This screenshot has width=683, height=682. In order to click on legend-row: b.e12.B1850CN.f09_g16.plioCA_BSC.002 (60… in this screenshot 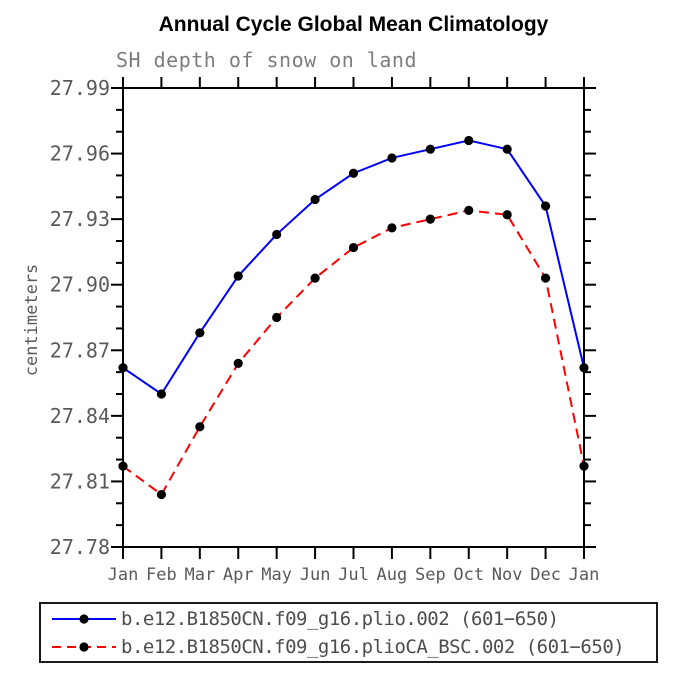, I will do `click(348, 647)`.